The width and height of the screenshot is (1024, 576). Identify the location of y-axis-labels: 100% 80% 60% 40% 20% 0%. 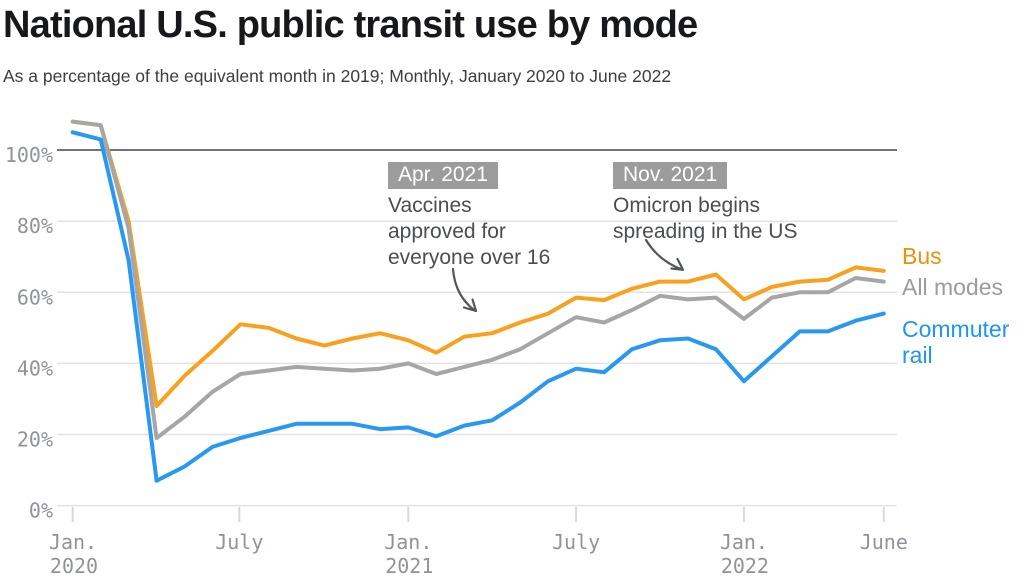
(29, 333).